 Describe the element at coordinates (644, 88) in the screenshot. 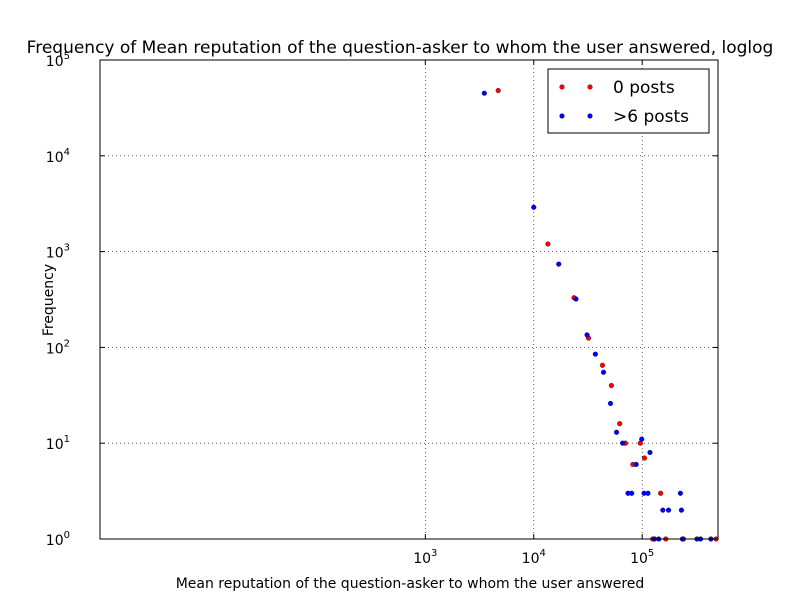

I see `legend-label: 0 posts` at that location.